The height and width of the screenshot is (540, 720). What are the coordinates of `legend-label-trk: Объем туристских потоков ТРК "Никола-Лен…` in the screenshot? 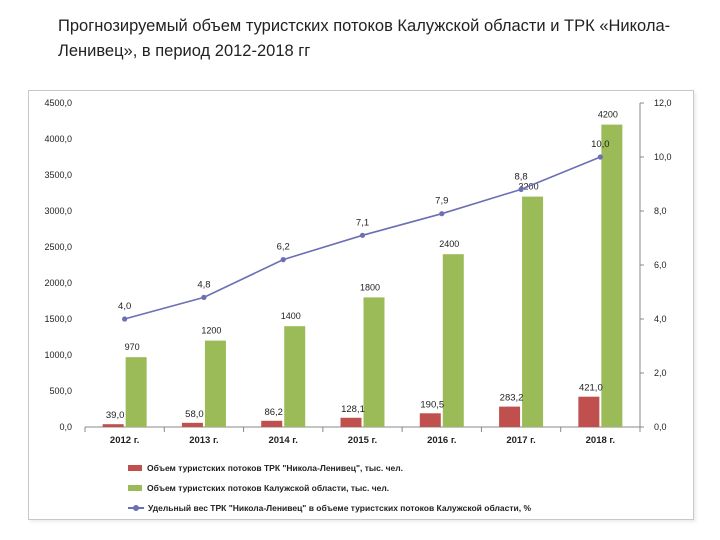 It's located at (275, 468).